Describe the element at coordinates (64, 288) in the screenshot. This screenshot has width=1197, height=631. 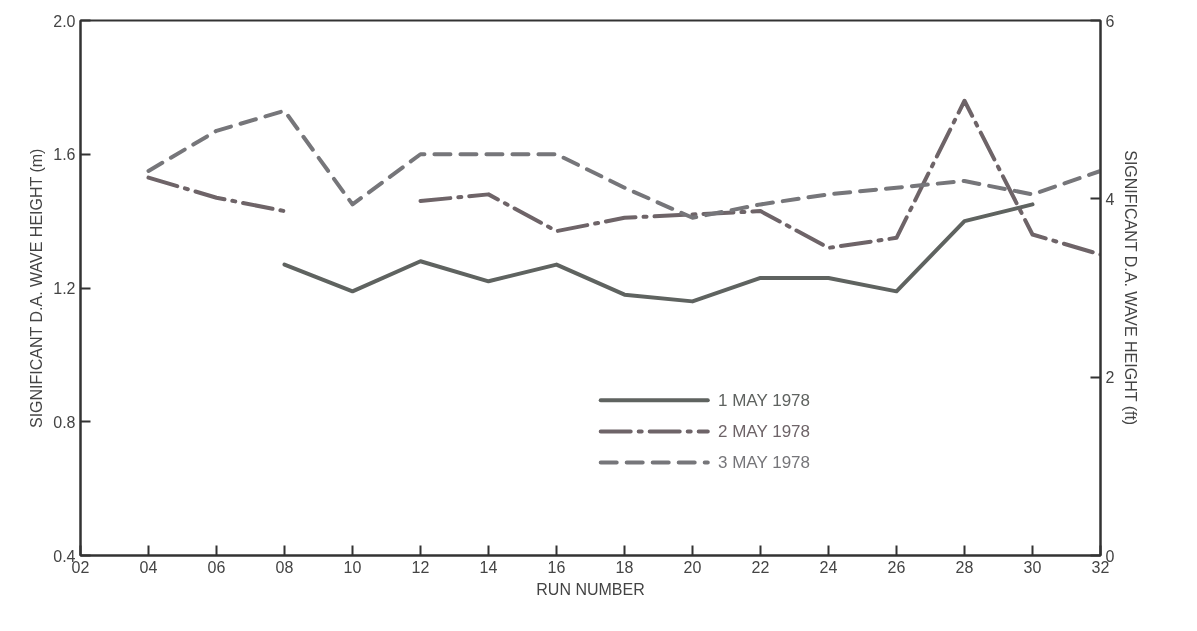
I see `y-tick-label: 1.2` at that location.